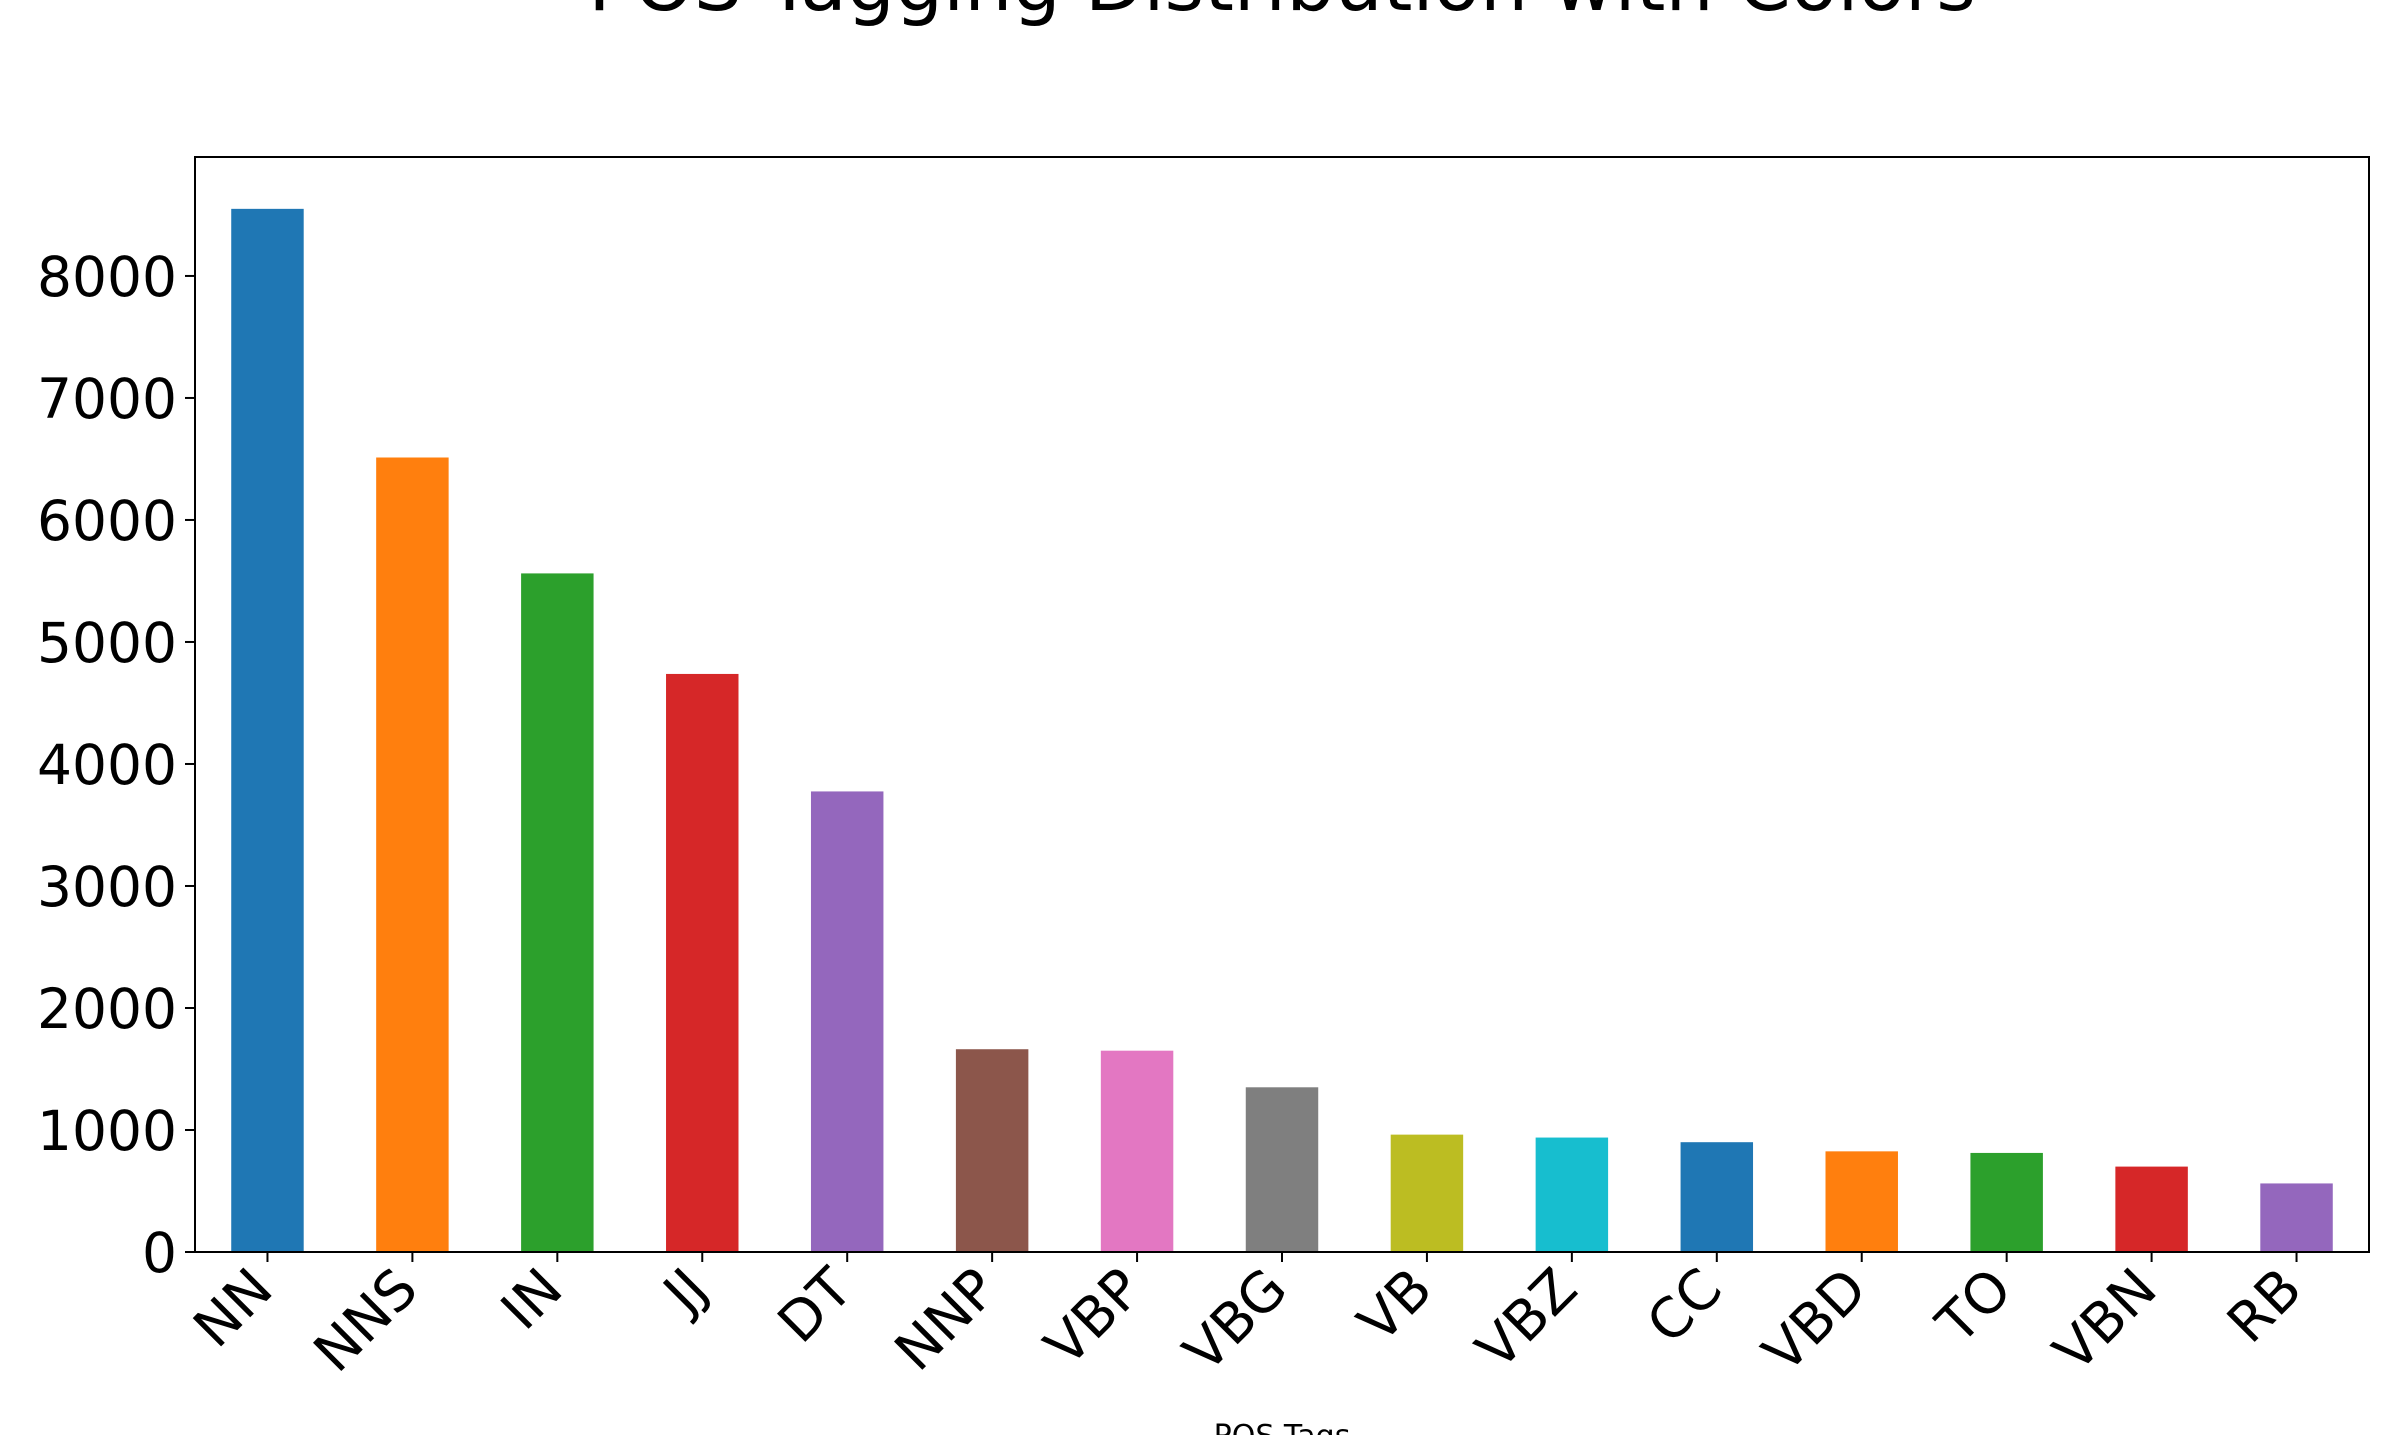 Image resolution: width=2392 pixels, height=1435 pixels. Describe the element at coordinates (232, 1307) in the screenshot. I see `x-tick-label: NN` at that location.